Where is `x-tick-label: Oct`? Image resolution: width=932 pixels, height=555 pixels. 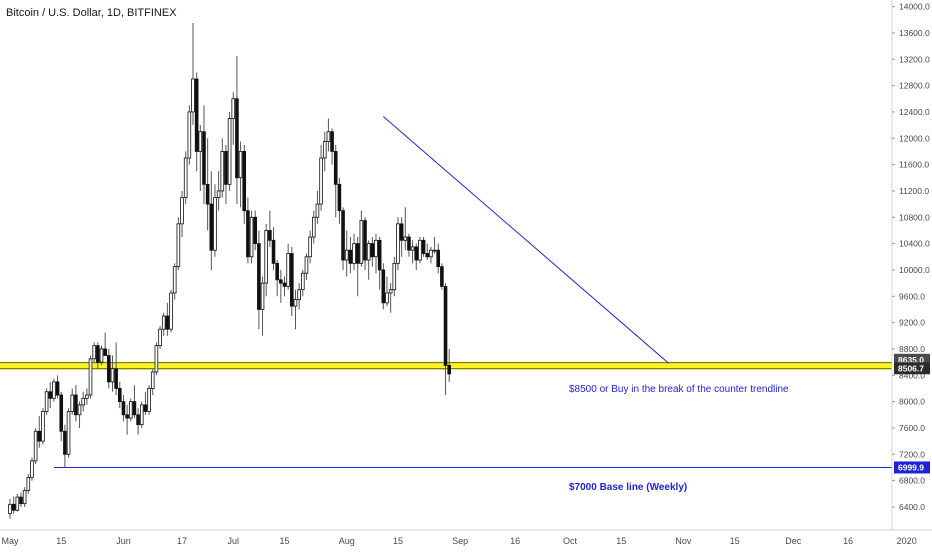
x-tick-label: Oct is located at coordinates (570, 541).